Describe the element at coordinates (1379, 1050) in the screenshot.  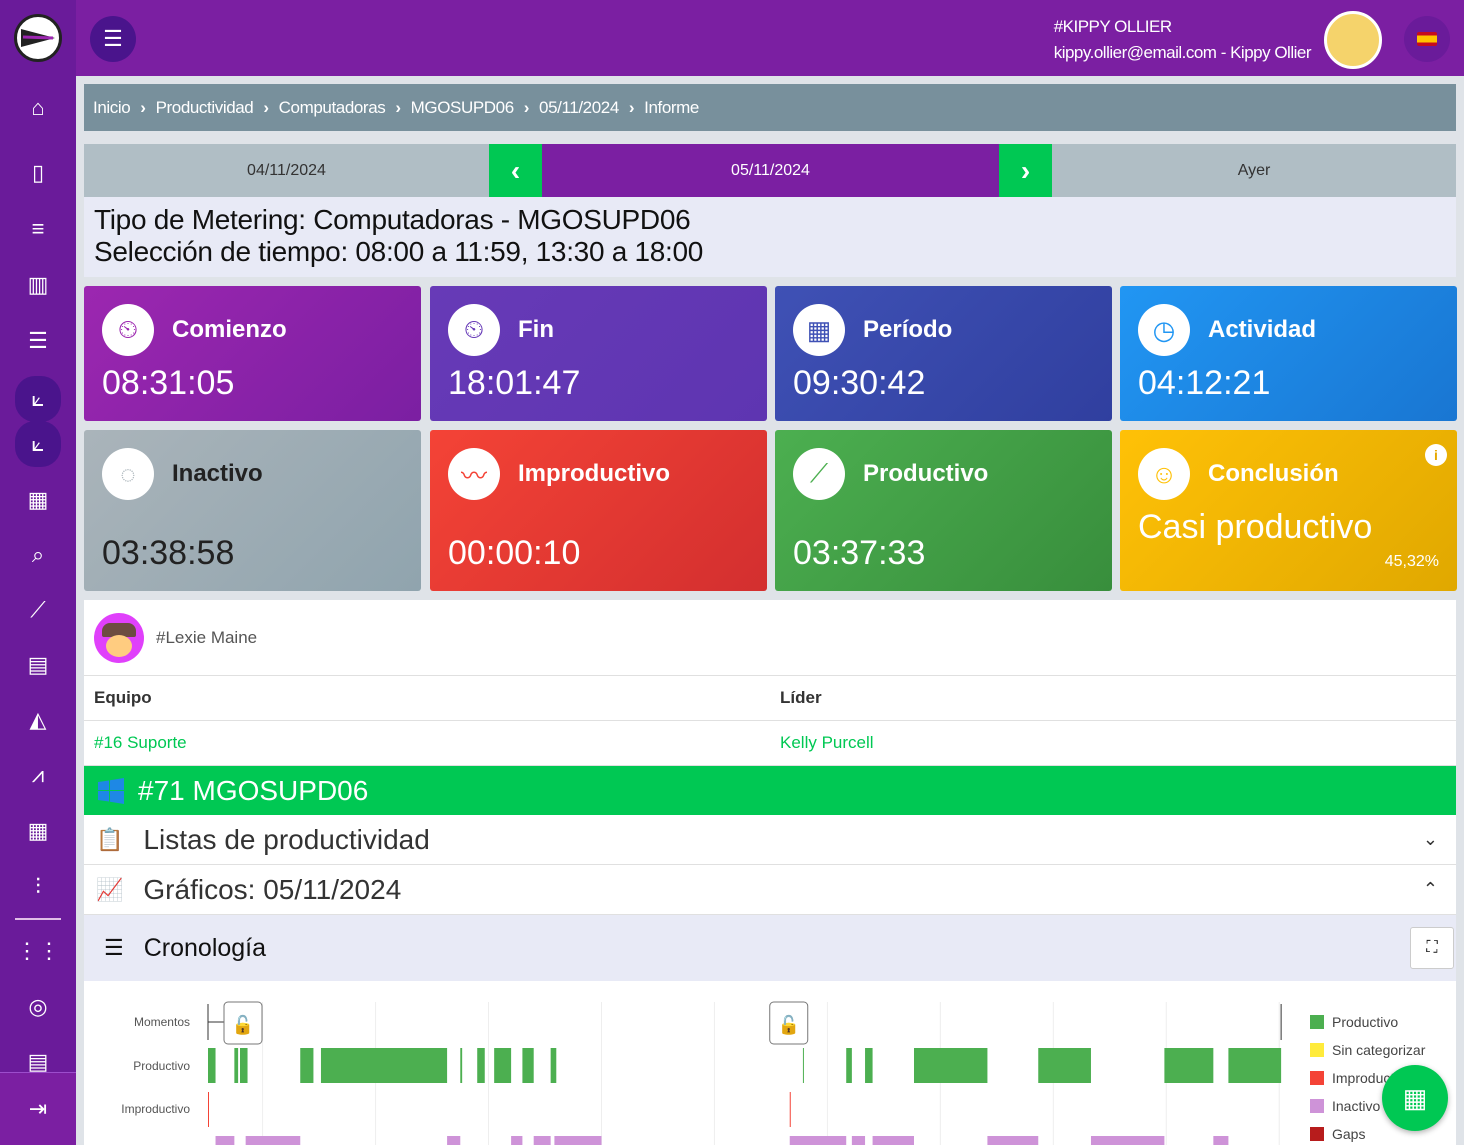
I see `legend-label: Sin categorizar` at that location.